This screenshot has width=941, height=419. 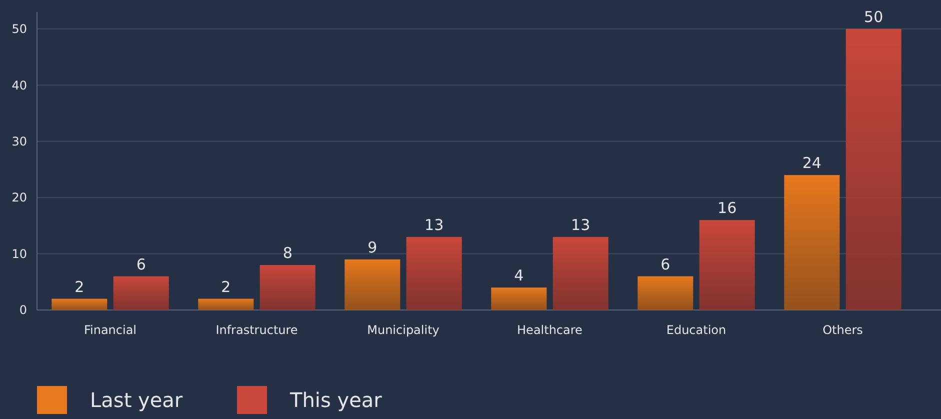 I want to click on data-label: 8, so click(x=287, y=253).